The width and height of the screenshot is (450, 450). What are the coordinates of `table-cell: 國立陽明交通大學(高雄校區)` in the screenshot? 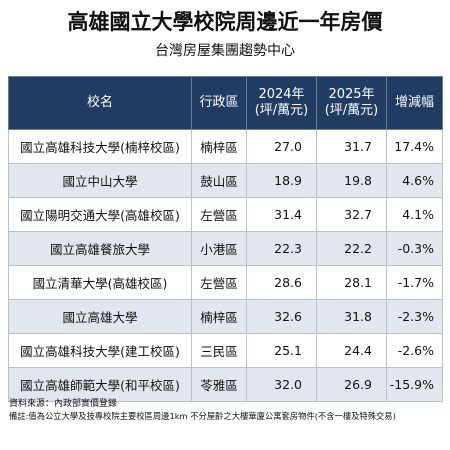 It's located at (100, 214).